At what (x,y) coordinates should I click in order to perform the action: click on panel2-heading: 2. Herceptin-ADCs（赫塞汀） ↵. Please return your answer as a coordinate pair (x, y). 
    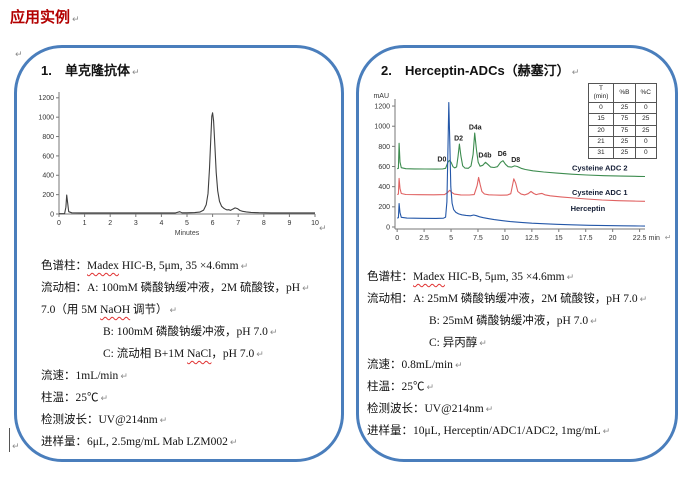
    Looking at the image, I should click on (528, 69).